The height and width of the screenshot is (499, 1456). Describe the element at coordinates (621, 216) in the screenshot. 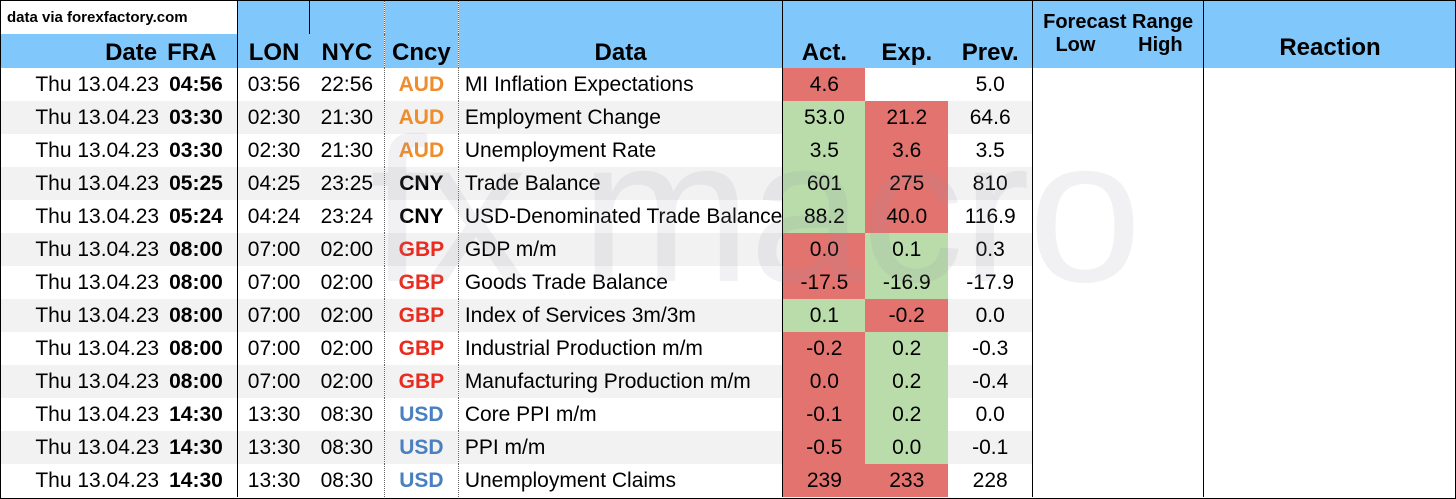

I see `row-event-name: USD-Denominated Trade Balance` at that location.